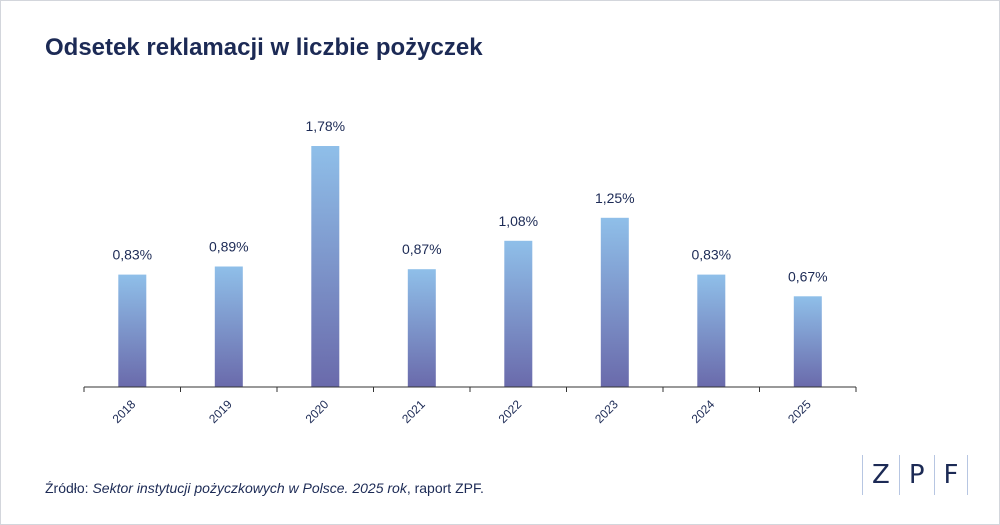  I want to click on logo-letter-z: Z, so click(881, 475).